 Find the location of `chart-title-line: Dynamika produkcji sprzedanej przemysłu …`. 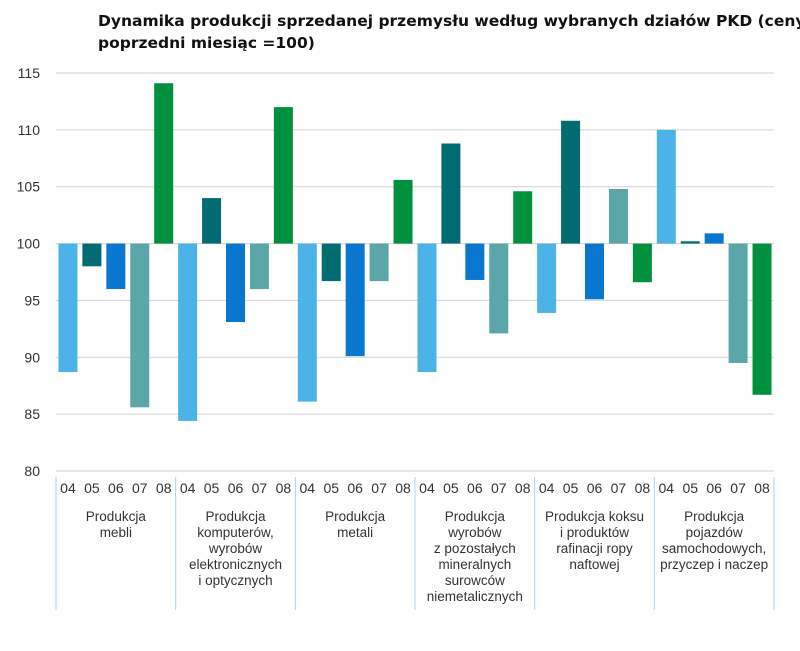

chart-title-line: Dynamika produkcji sprzedanej przemysłu … is located at coordinates (449, 21).